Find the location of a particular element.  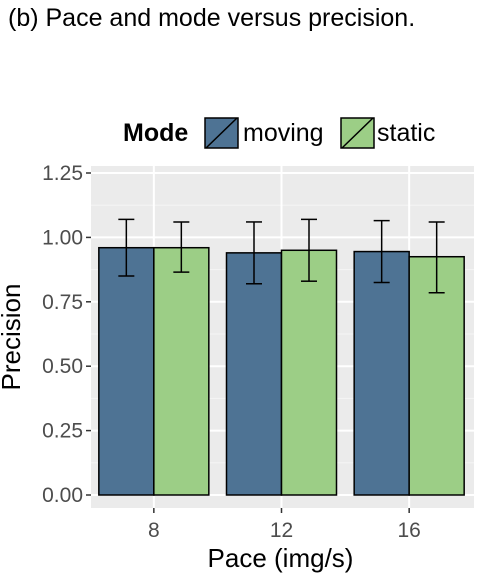

y-axis: 0.00 0.25 0.50 0.75 1.00 1.25 is located at coordinates (66, 334).